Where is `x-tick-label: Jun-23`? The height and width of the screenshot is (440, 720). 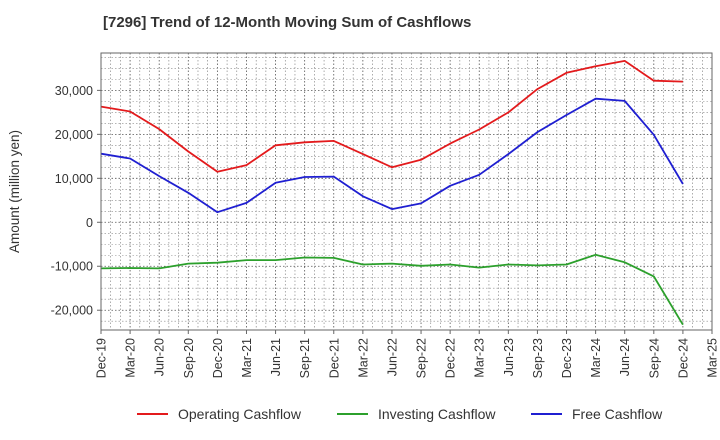 x-tick-label: Jun-23 is located at coordinates (509, 357).